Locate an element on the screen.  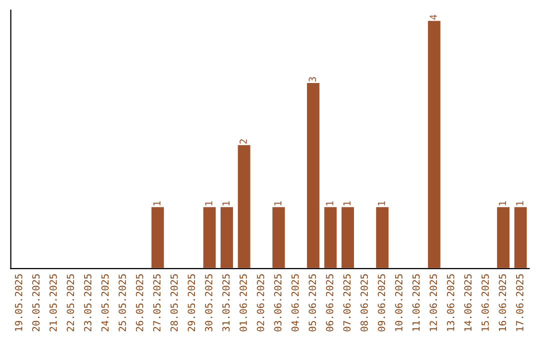
x-tick-label: 21.05.2025 is located at coordinates (53, 303).